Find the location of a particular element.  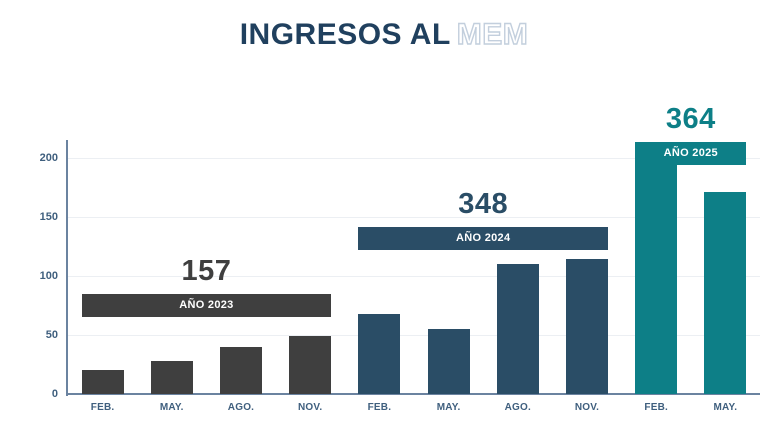

year-group-banner: AÑO 2024 is located at coordinates (483, 238).